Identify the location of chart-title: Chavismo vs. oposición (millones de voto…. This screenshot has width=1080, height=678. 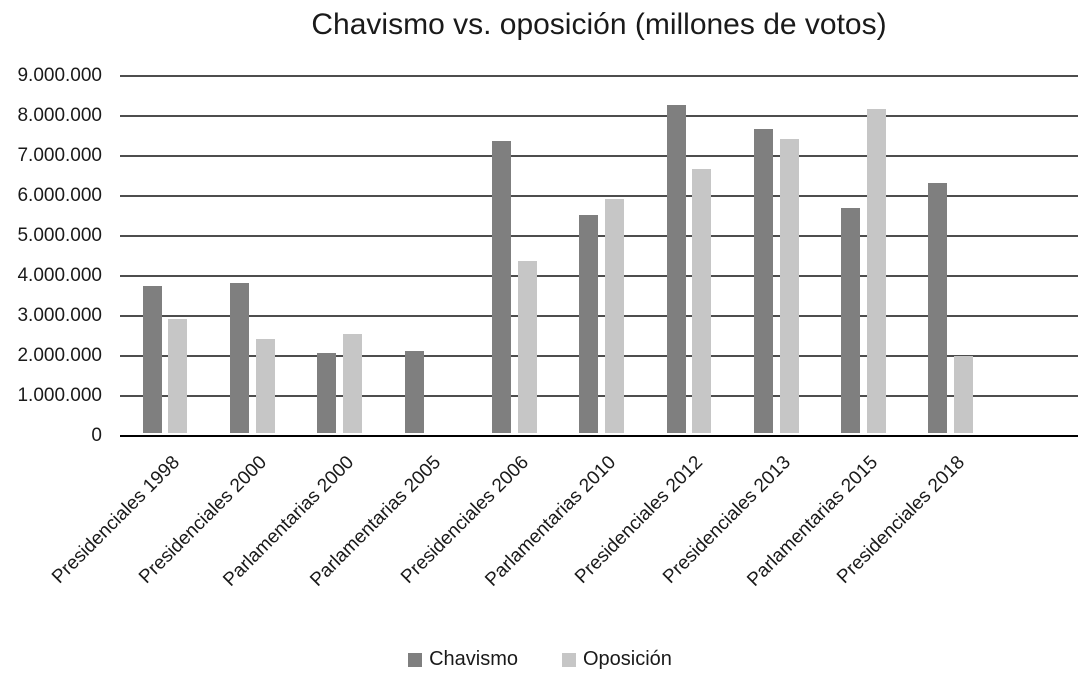
(599, 24).